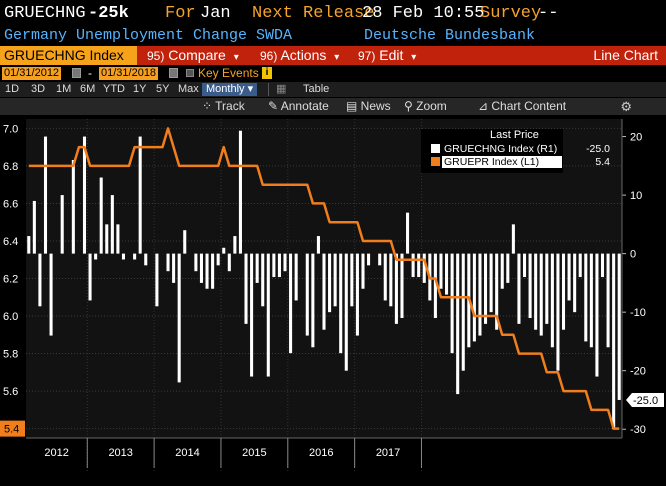 Image resolution: width=666 pixels, height=486 pixels. I want to click on start-date-field: 01/31/2012, so click(32, 73).